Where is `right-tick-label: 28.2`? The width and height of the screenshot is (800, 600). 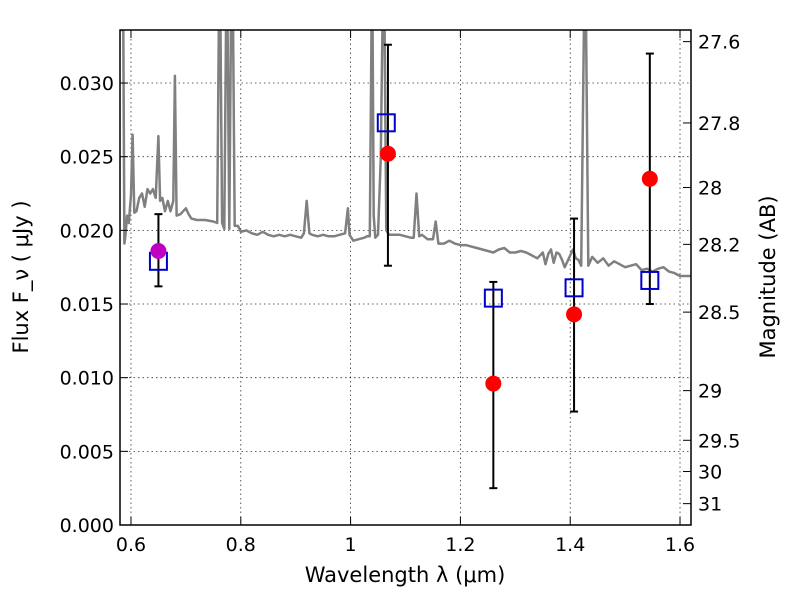 right-tick-label: 28.2 is located at coordinates (719, 245).